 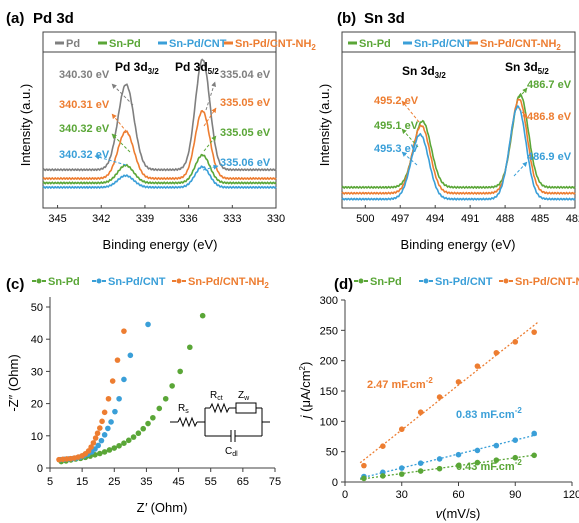 What do you see at coordinates (220, 398) in the screenshot?
I see `circuit-rct-sub: ct` at bounding box center [220, 398].